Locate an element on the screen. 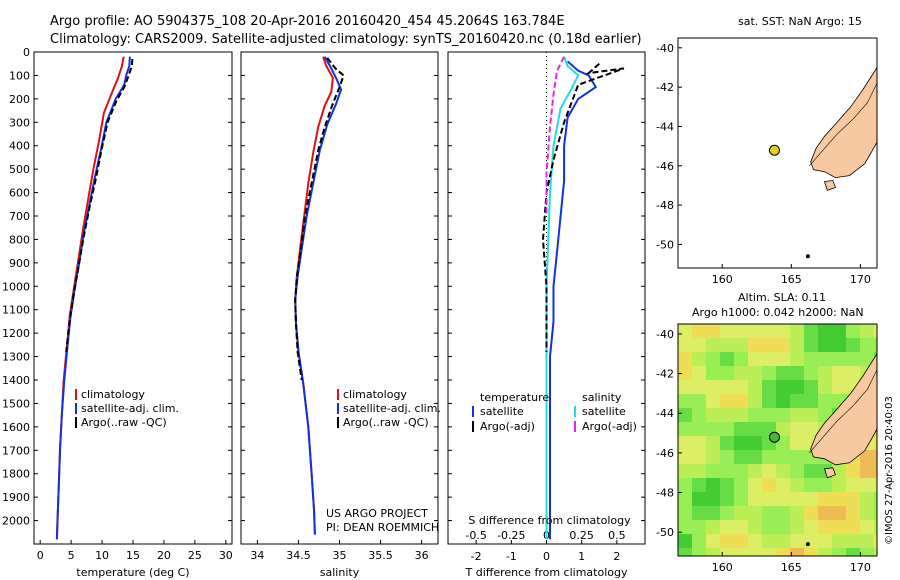 This screenshot has height=580, width=900. x-tick-label: 34 is located at coordinates (257, 555).